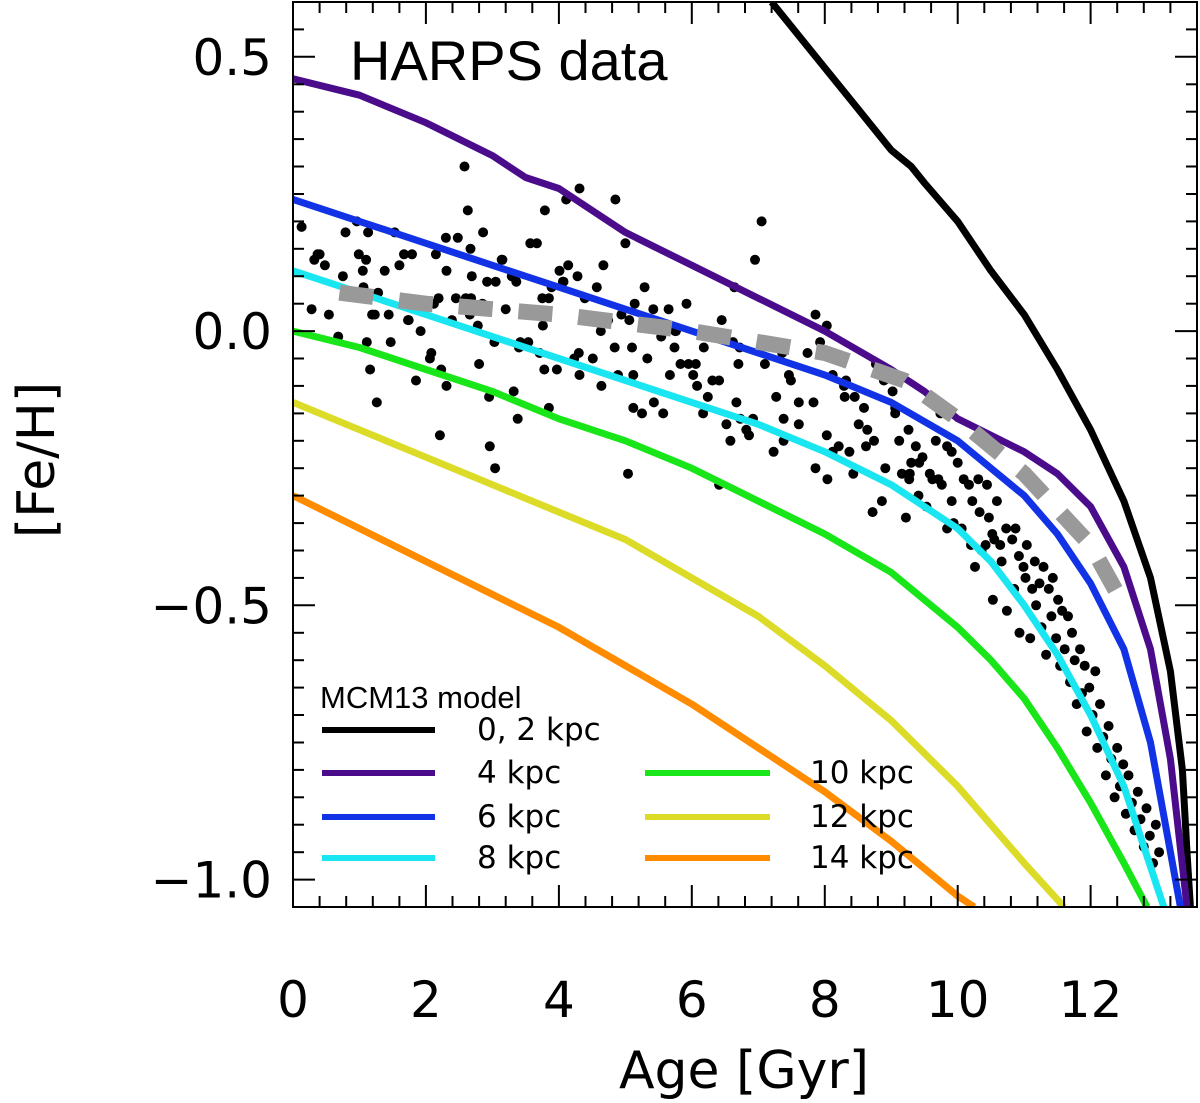  What do you see at coordinates (862, 858) in the screenshot?
I see `legend-label-14-kpc: 14 kpc` at bounding box center [862, 858].